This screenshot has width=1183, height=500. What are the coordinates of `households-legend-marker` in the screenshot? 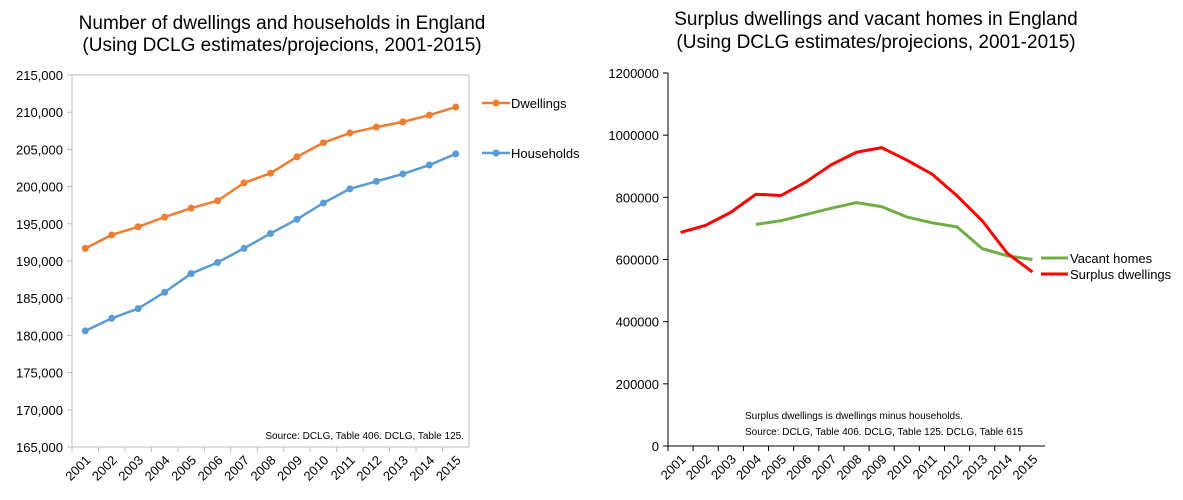 It's located at (496, 153).